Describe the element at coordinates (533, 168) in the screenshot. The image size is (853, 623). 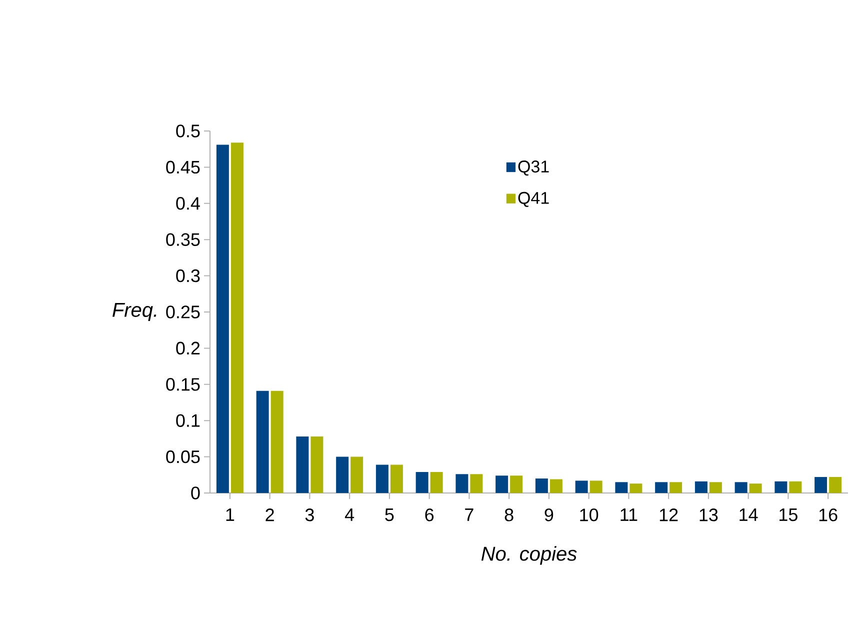
I see `legend-label: Q31` at that location.